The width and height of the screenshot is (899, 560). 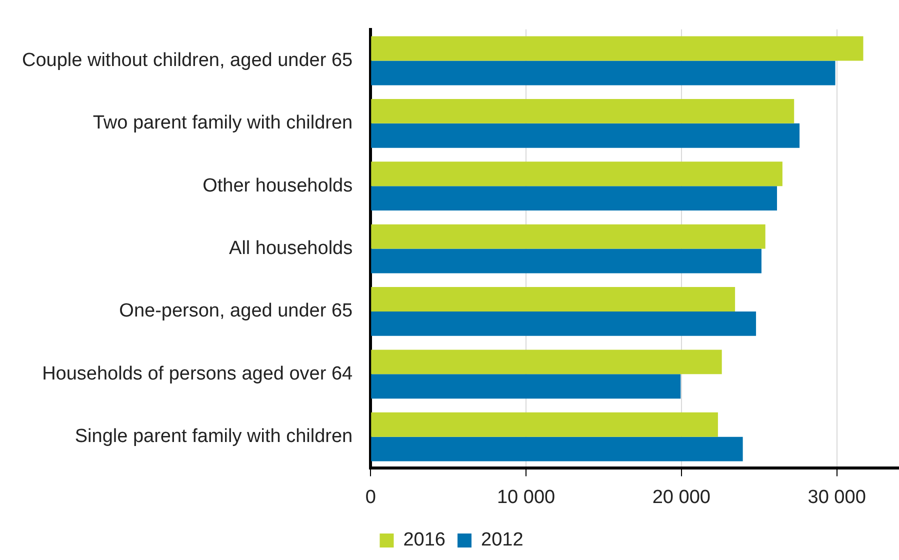 What do you see at coordinates (187, 60) in the screenshot?
I see `y-tick-label: Couple without children, aged under 65` at bounding box center [187, 60].